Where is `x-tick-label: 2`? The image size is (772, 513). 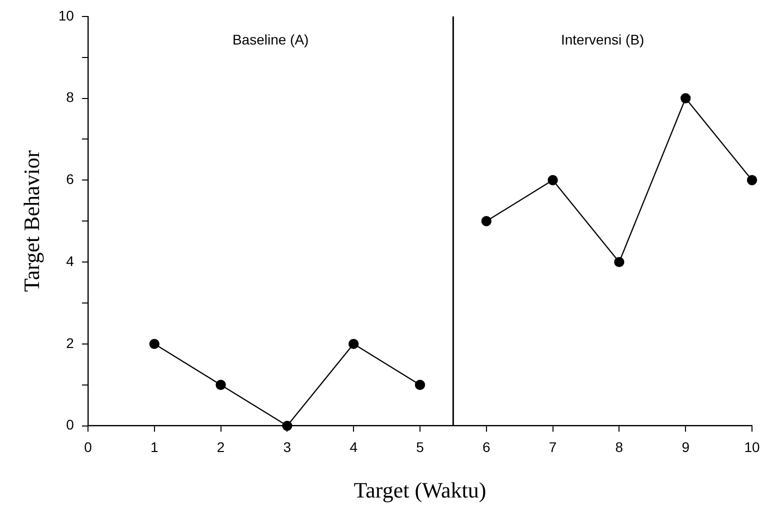
x-tick-label: 2 is located at coordinates (220, 447).